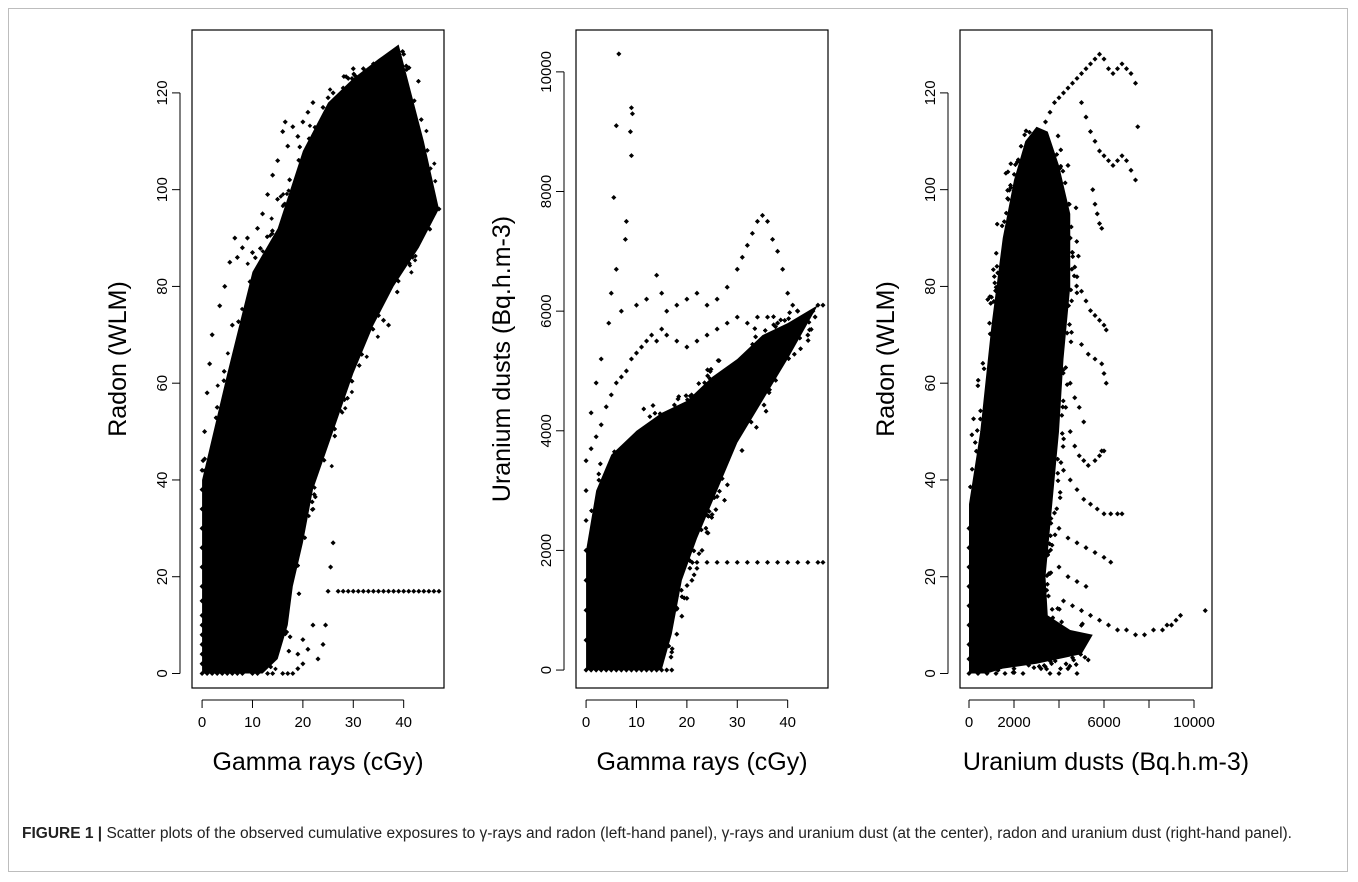 The image size is (1358, 882). I want to click on y-tick-label: 0, so click(546, 670).